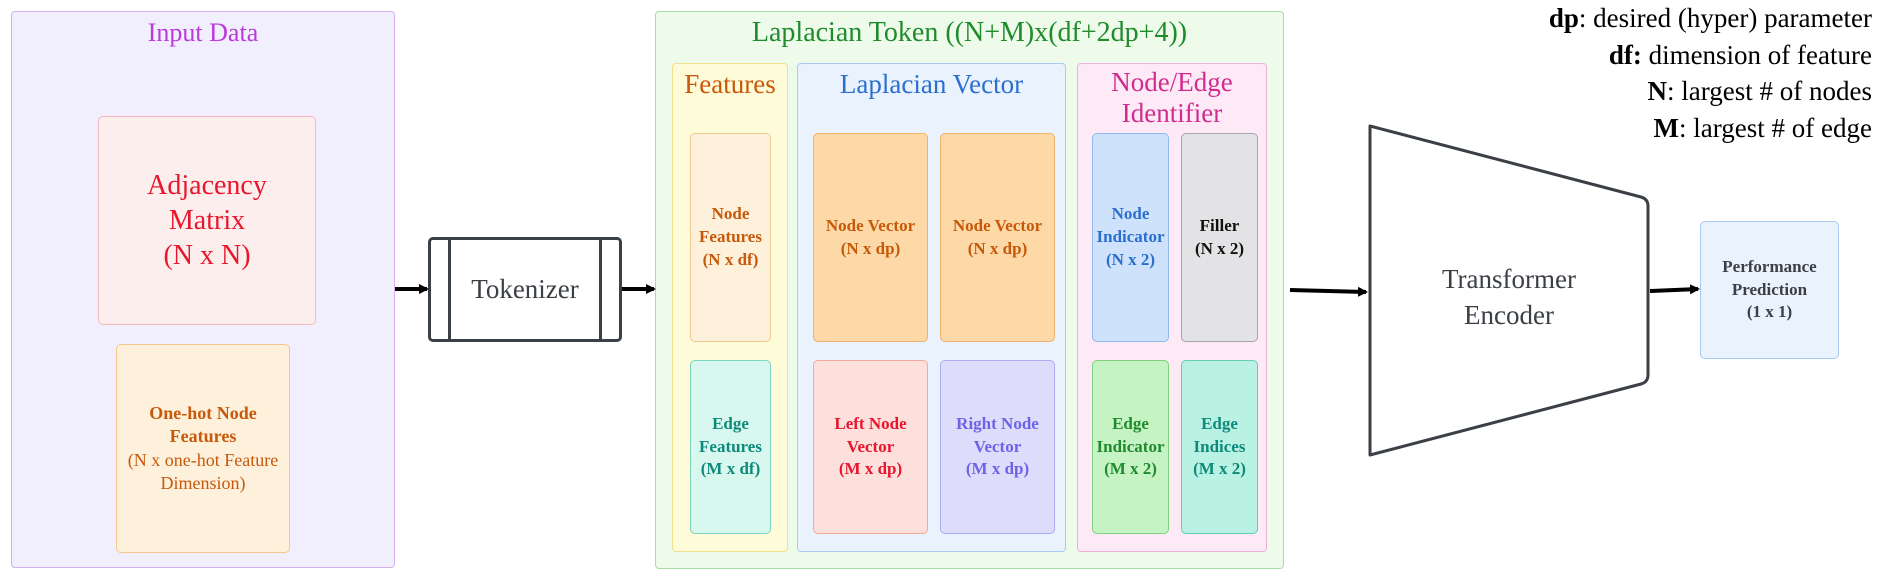 This screenshot has height=578, width=1879. I want to click on encoder-label-1: Transformer, so click(1509, 279).